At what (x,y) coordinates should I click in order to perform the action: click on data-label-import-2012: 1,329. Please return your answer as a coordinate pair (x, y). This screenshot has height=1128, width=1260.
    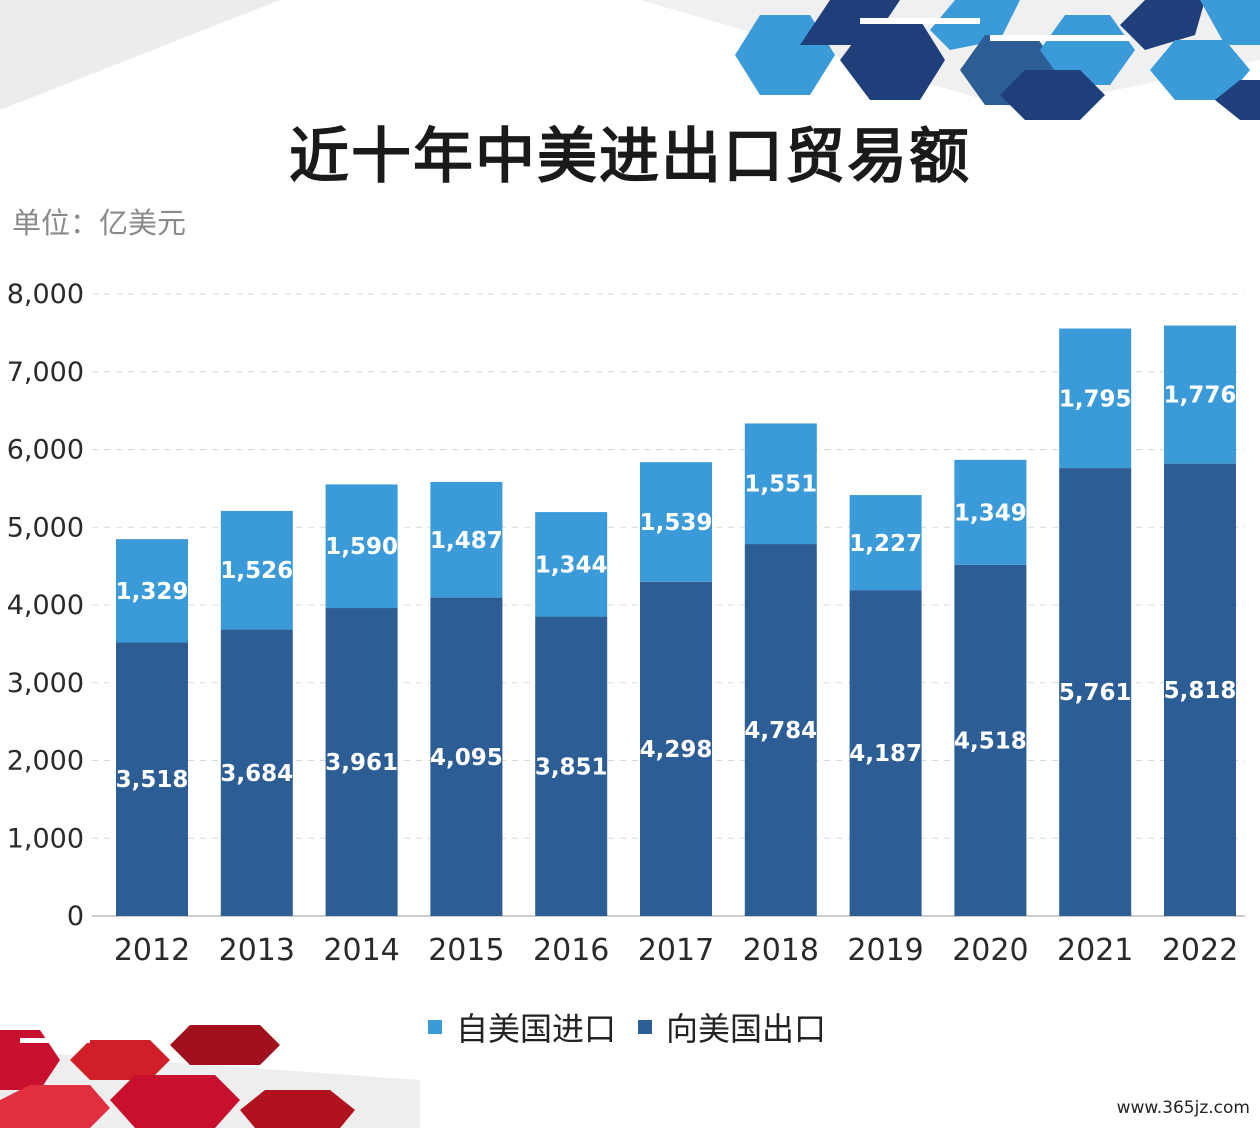
    Looking at the image, I should click on (152, 592).